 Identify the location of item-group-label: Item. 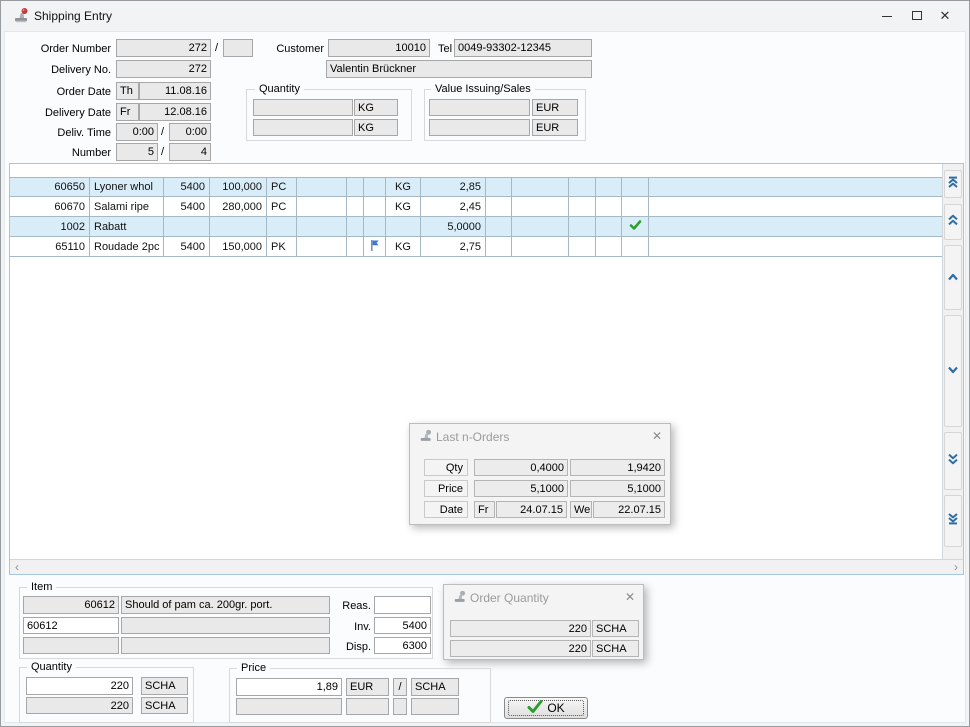
(42, 587).